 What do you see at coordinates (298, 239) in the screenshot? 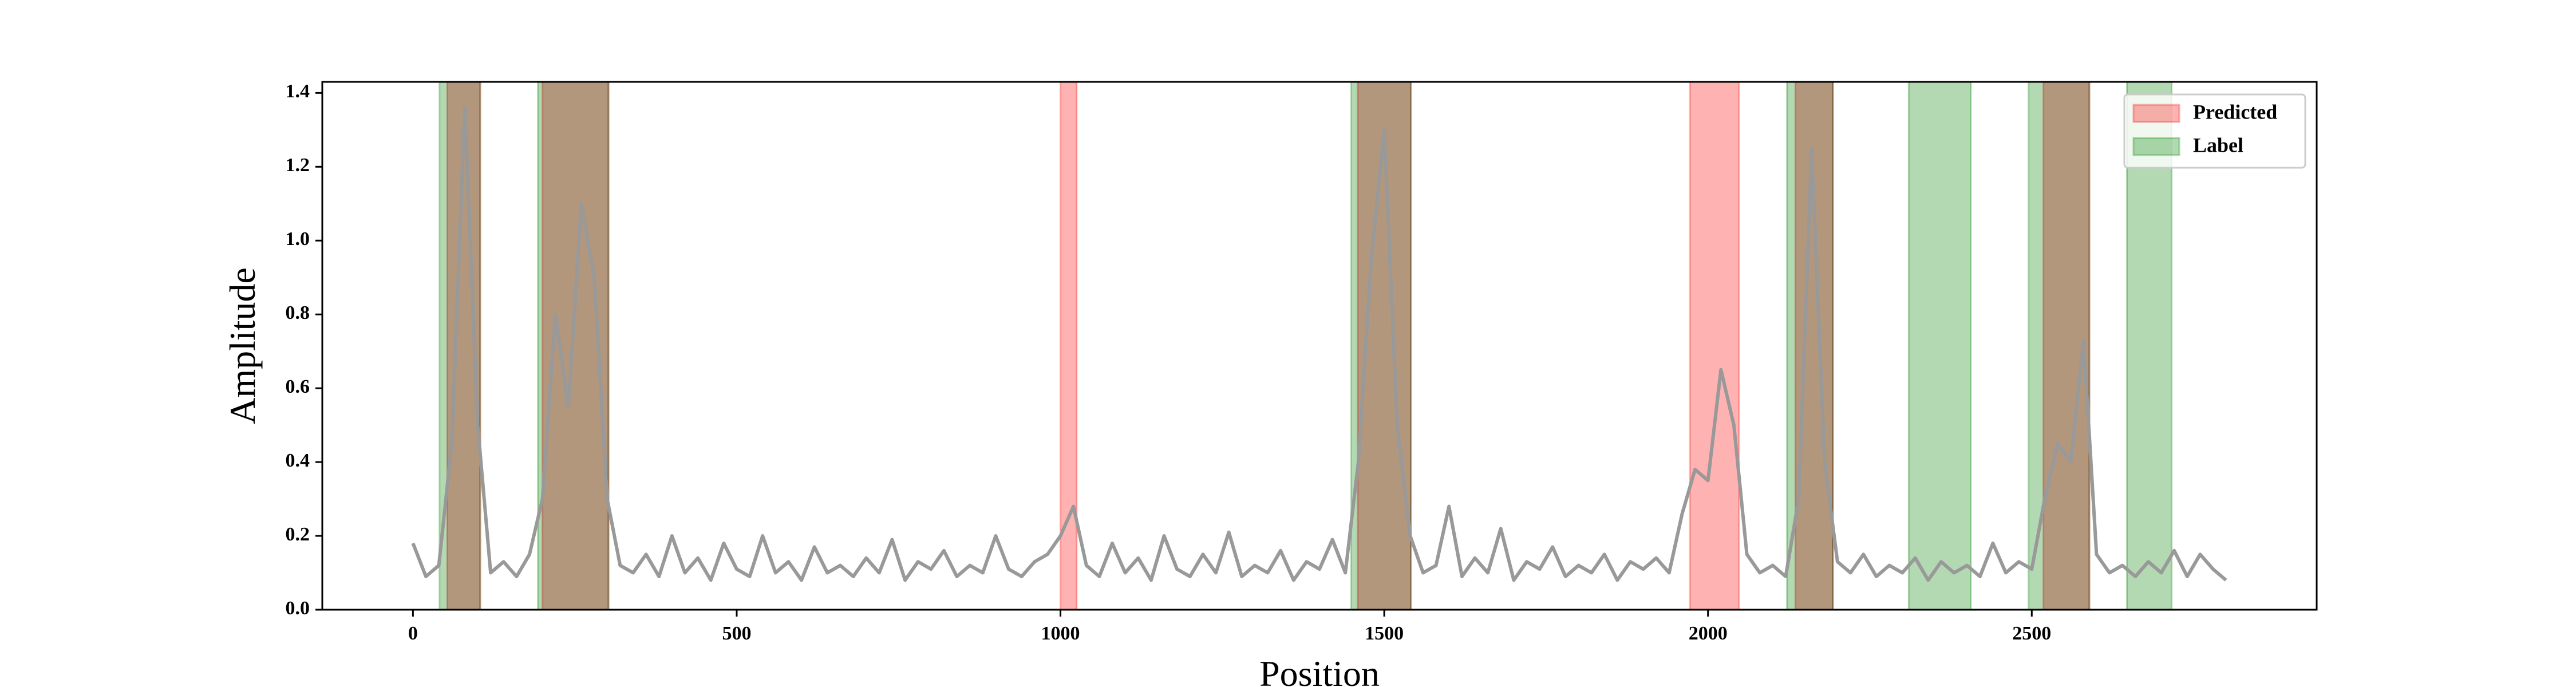
I see `y-tick-label: 1.0` at bounding box center [298, 239].